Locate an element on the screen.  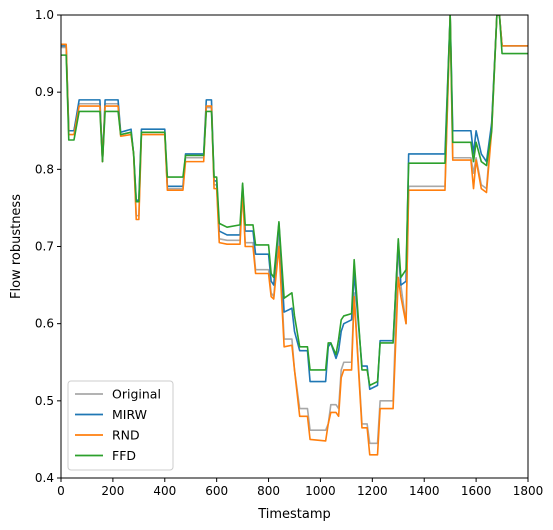
x-axis-label: Timestamp is located at coordinates (294, 514).